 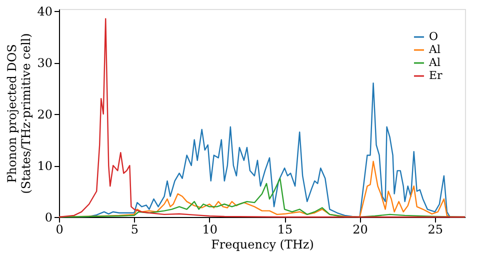 What do you see at coordinates (210, 229) in the screenshot?
I see `x-tick-label: 10` at bounding box center [210, 229].